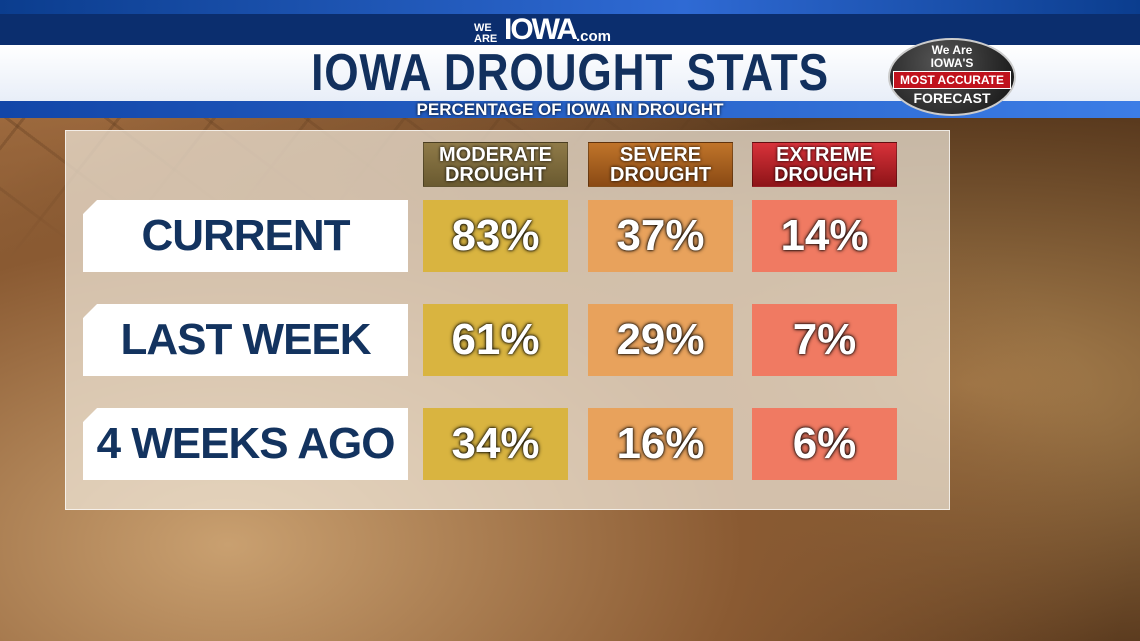  I want to click on value-cell: 14%, so click(824, 236).